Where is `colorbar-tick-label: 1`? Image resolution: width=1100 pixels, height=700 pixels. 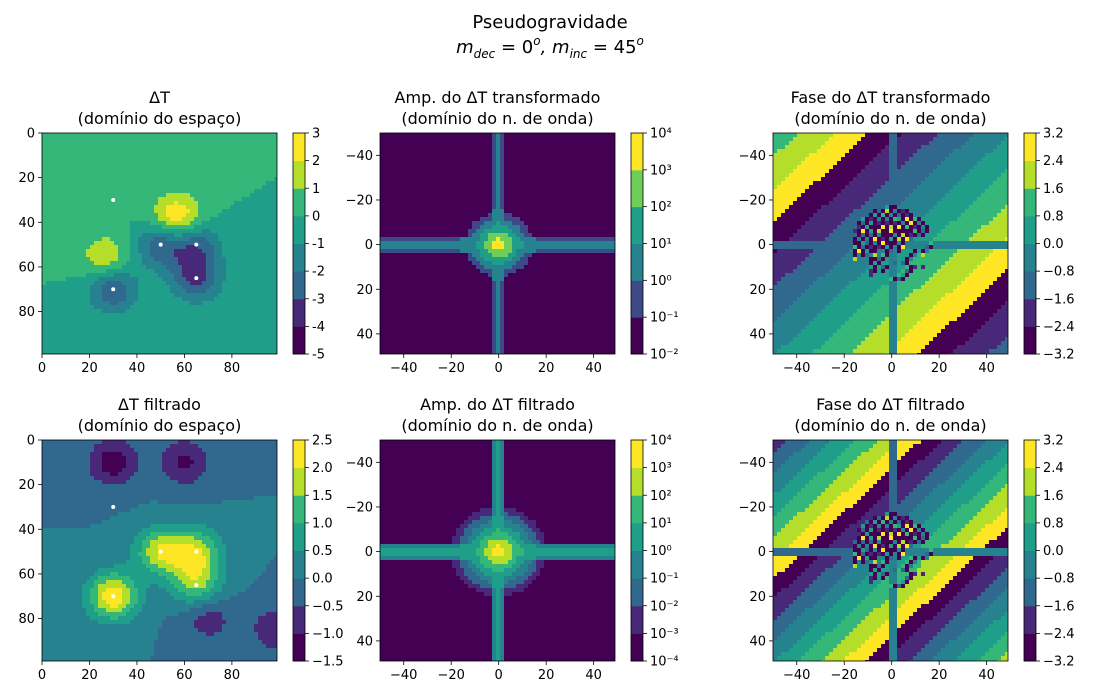
colorbar-tick-label: 1 is located at coordinates (316, 189).